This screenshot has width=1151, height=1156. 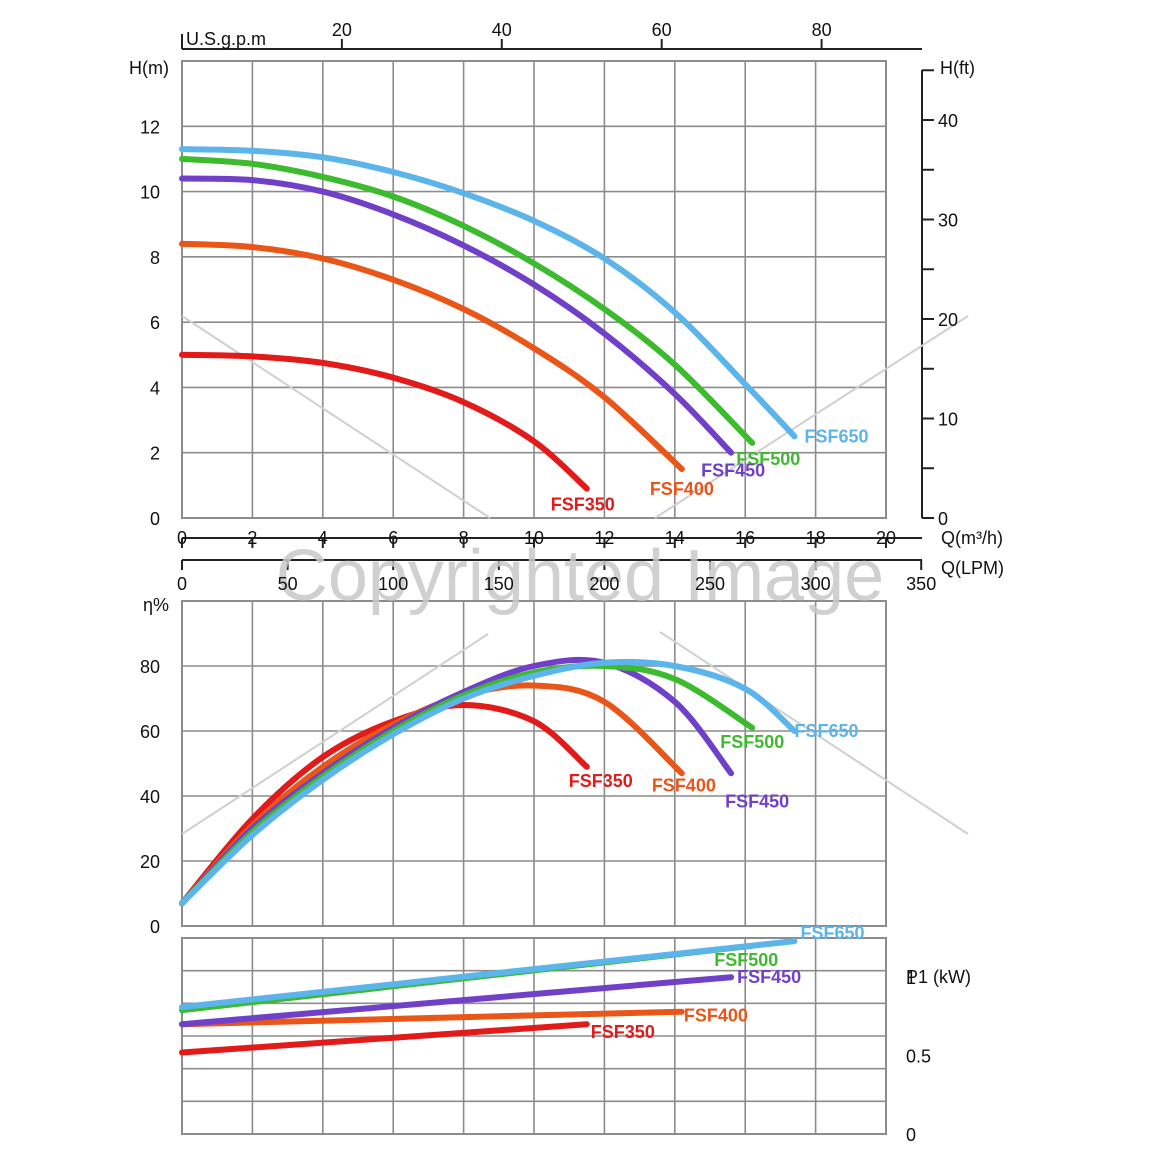 I want to click on hft-axis-title: H(ft), so click(x=957, y=68).